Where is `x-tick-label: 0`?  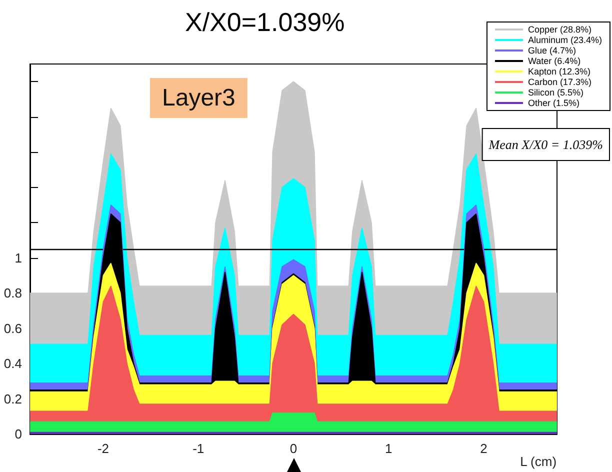 x-tick-label: 0 is located at coordinates (294, 448).